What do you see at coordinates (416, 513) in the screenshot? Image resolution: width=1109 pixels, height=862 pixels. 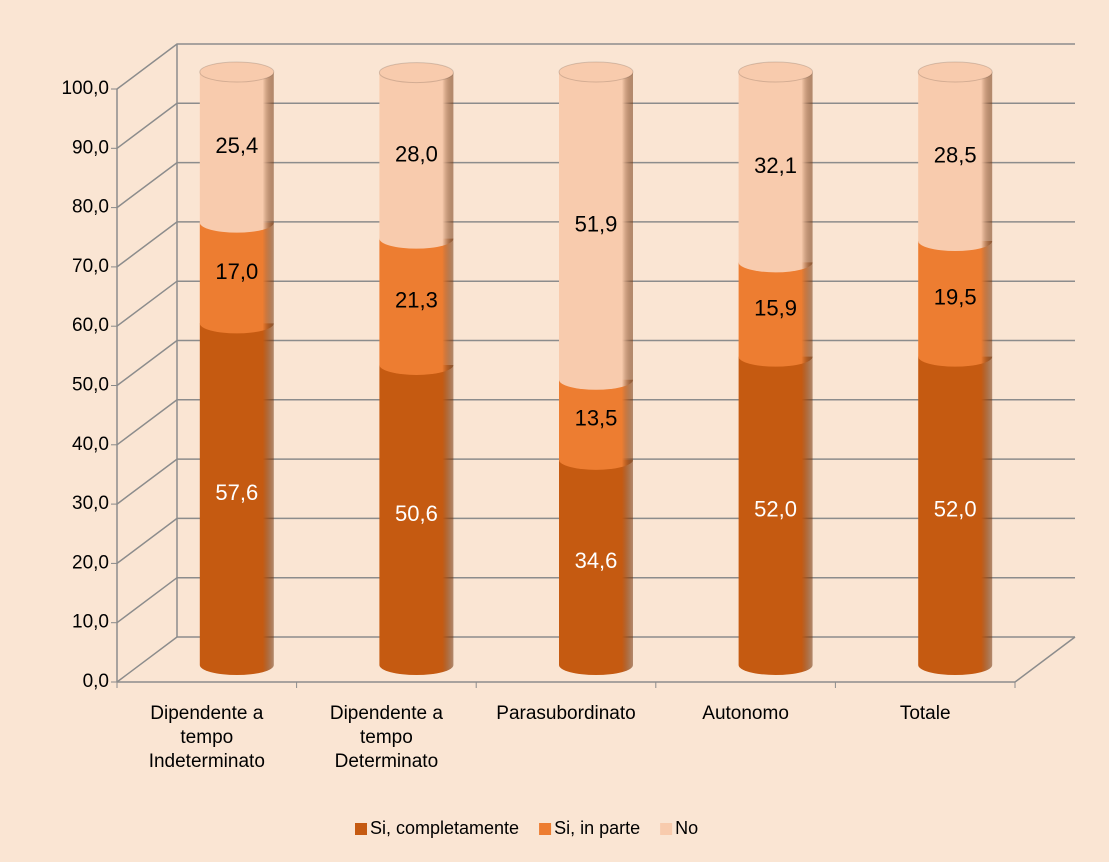 I see `data-label: 50,6` at bounding box center [416, 513].